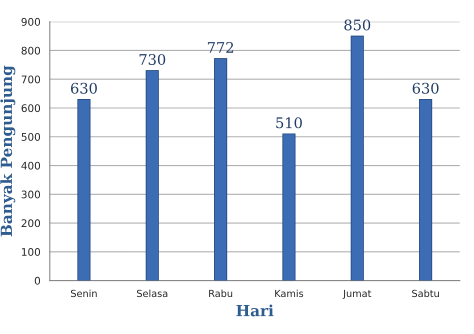 This screenshot has width=474, height=334. What do you see at coordinates (425, 294) in the screenshot?
I see `x-tick-label: Sabtu` at bounding box center [425, 294].